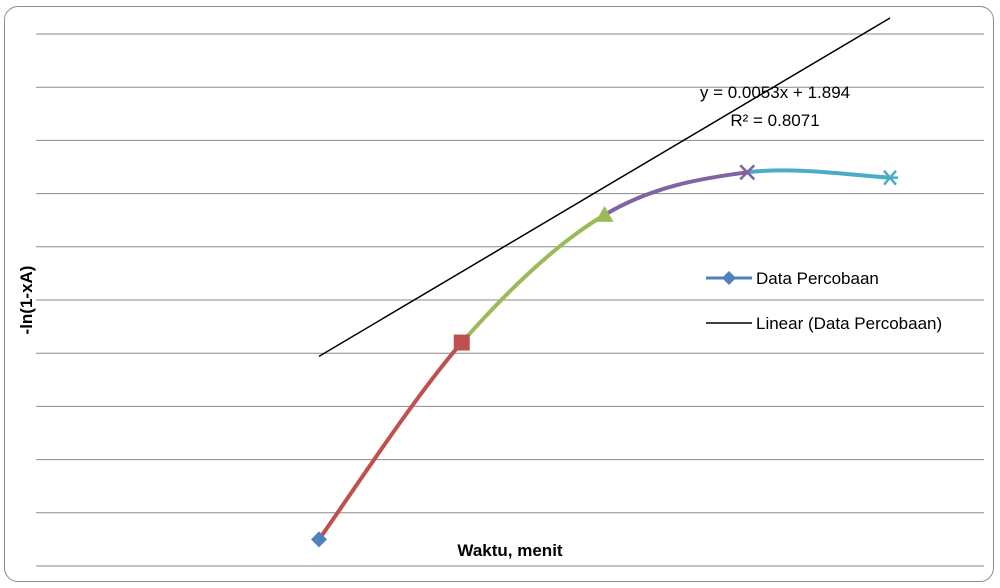 Image resolution: width=1000 pixels, height=588 pixels. What do you see at coordinates (509, 550) in the screenshot?
I see `x-axis-label: Waktu, menit` at bounding box center [509, 550].